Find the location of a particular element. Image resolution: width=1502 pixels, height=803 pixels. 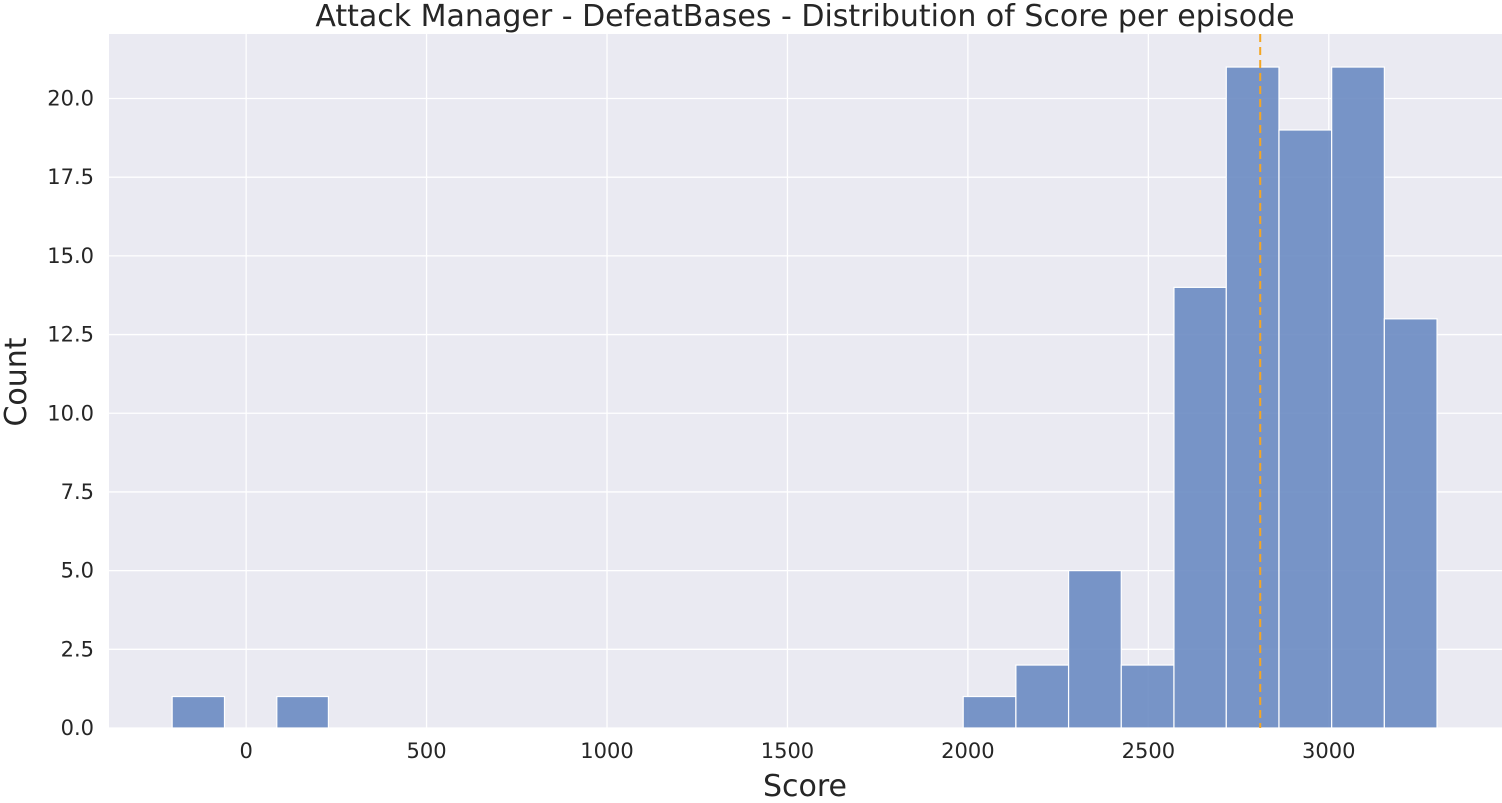

x-axis-ticks: 0 500 1000 1500 2000 2500 3000 is located at coordinates (797, 751).